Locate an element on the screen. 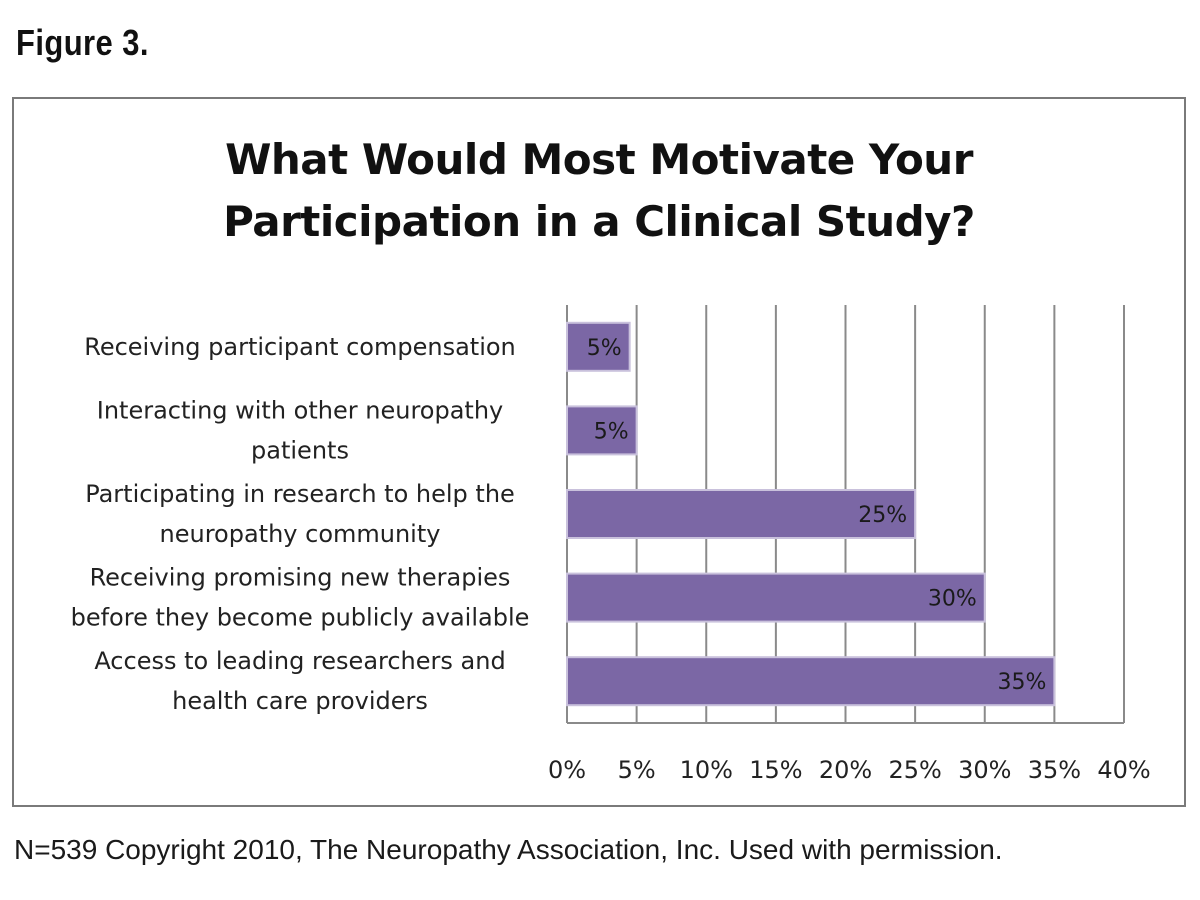  x-tick-label-0: 0% is located at coordinates (567, 770).